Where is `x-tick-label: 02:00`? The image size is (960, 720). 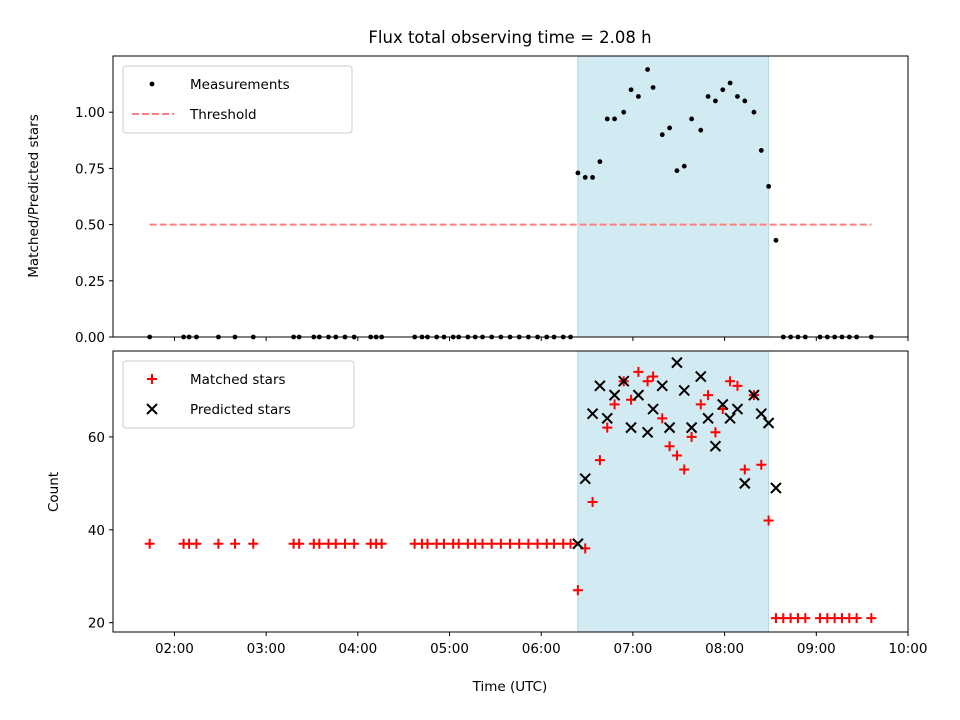
x-tick-label: 02:00 is located at coordinates (174, 649).